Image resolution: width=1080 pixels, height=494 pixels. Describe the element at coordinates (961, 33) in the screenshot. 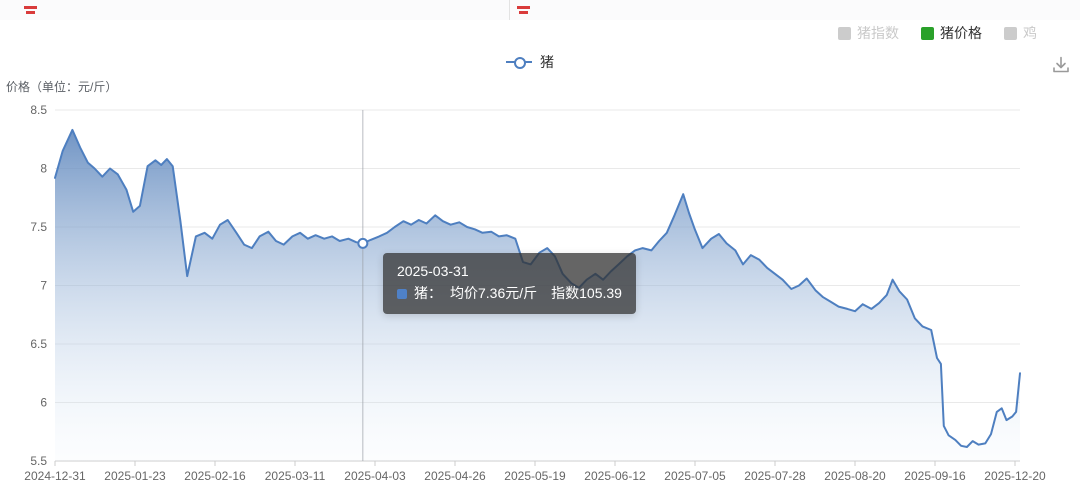

I see `legend-label: 猪价格` at that location.